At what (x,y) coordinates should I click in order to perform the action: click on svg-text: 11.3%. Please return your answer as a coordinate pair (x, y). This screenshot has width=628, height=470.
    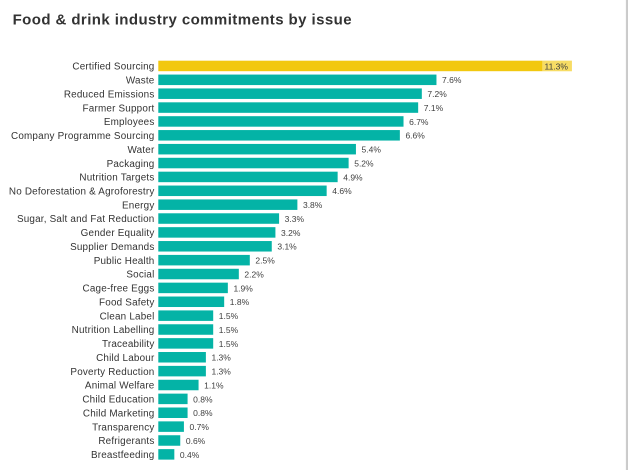
    Looking at the image, I should click on (556, 66).